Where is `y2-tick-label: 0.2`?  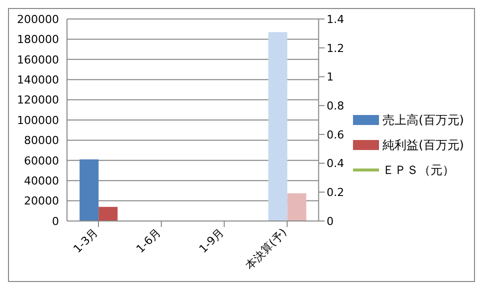 y2-tick-label: 0.2 is located at coordinates (335, 193).